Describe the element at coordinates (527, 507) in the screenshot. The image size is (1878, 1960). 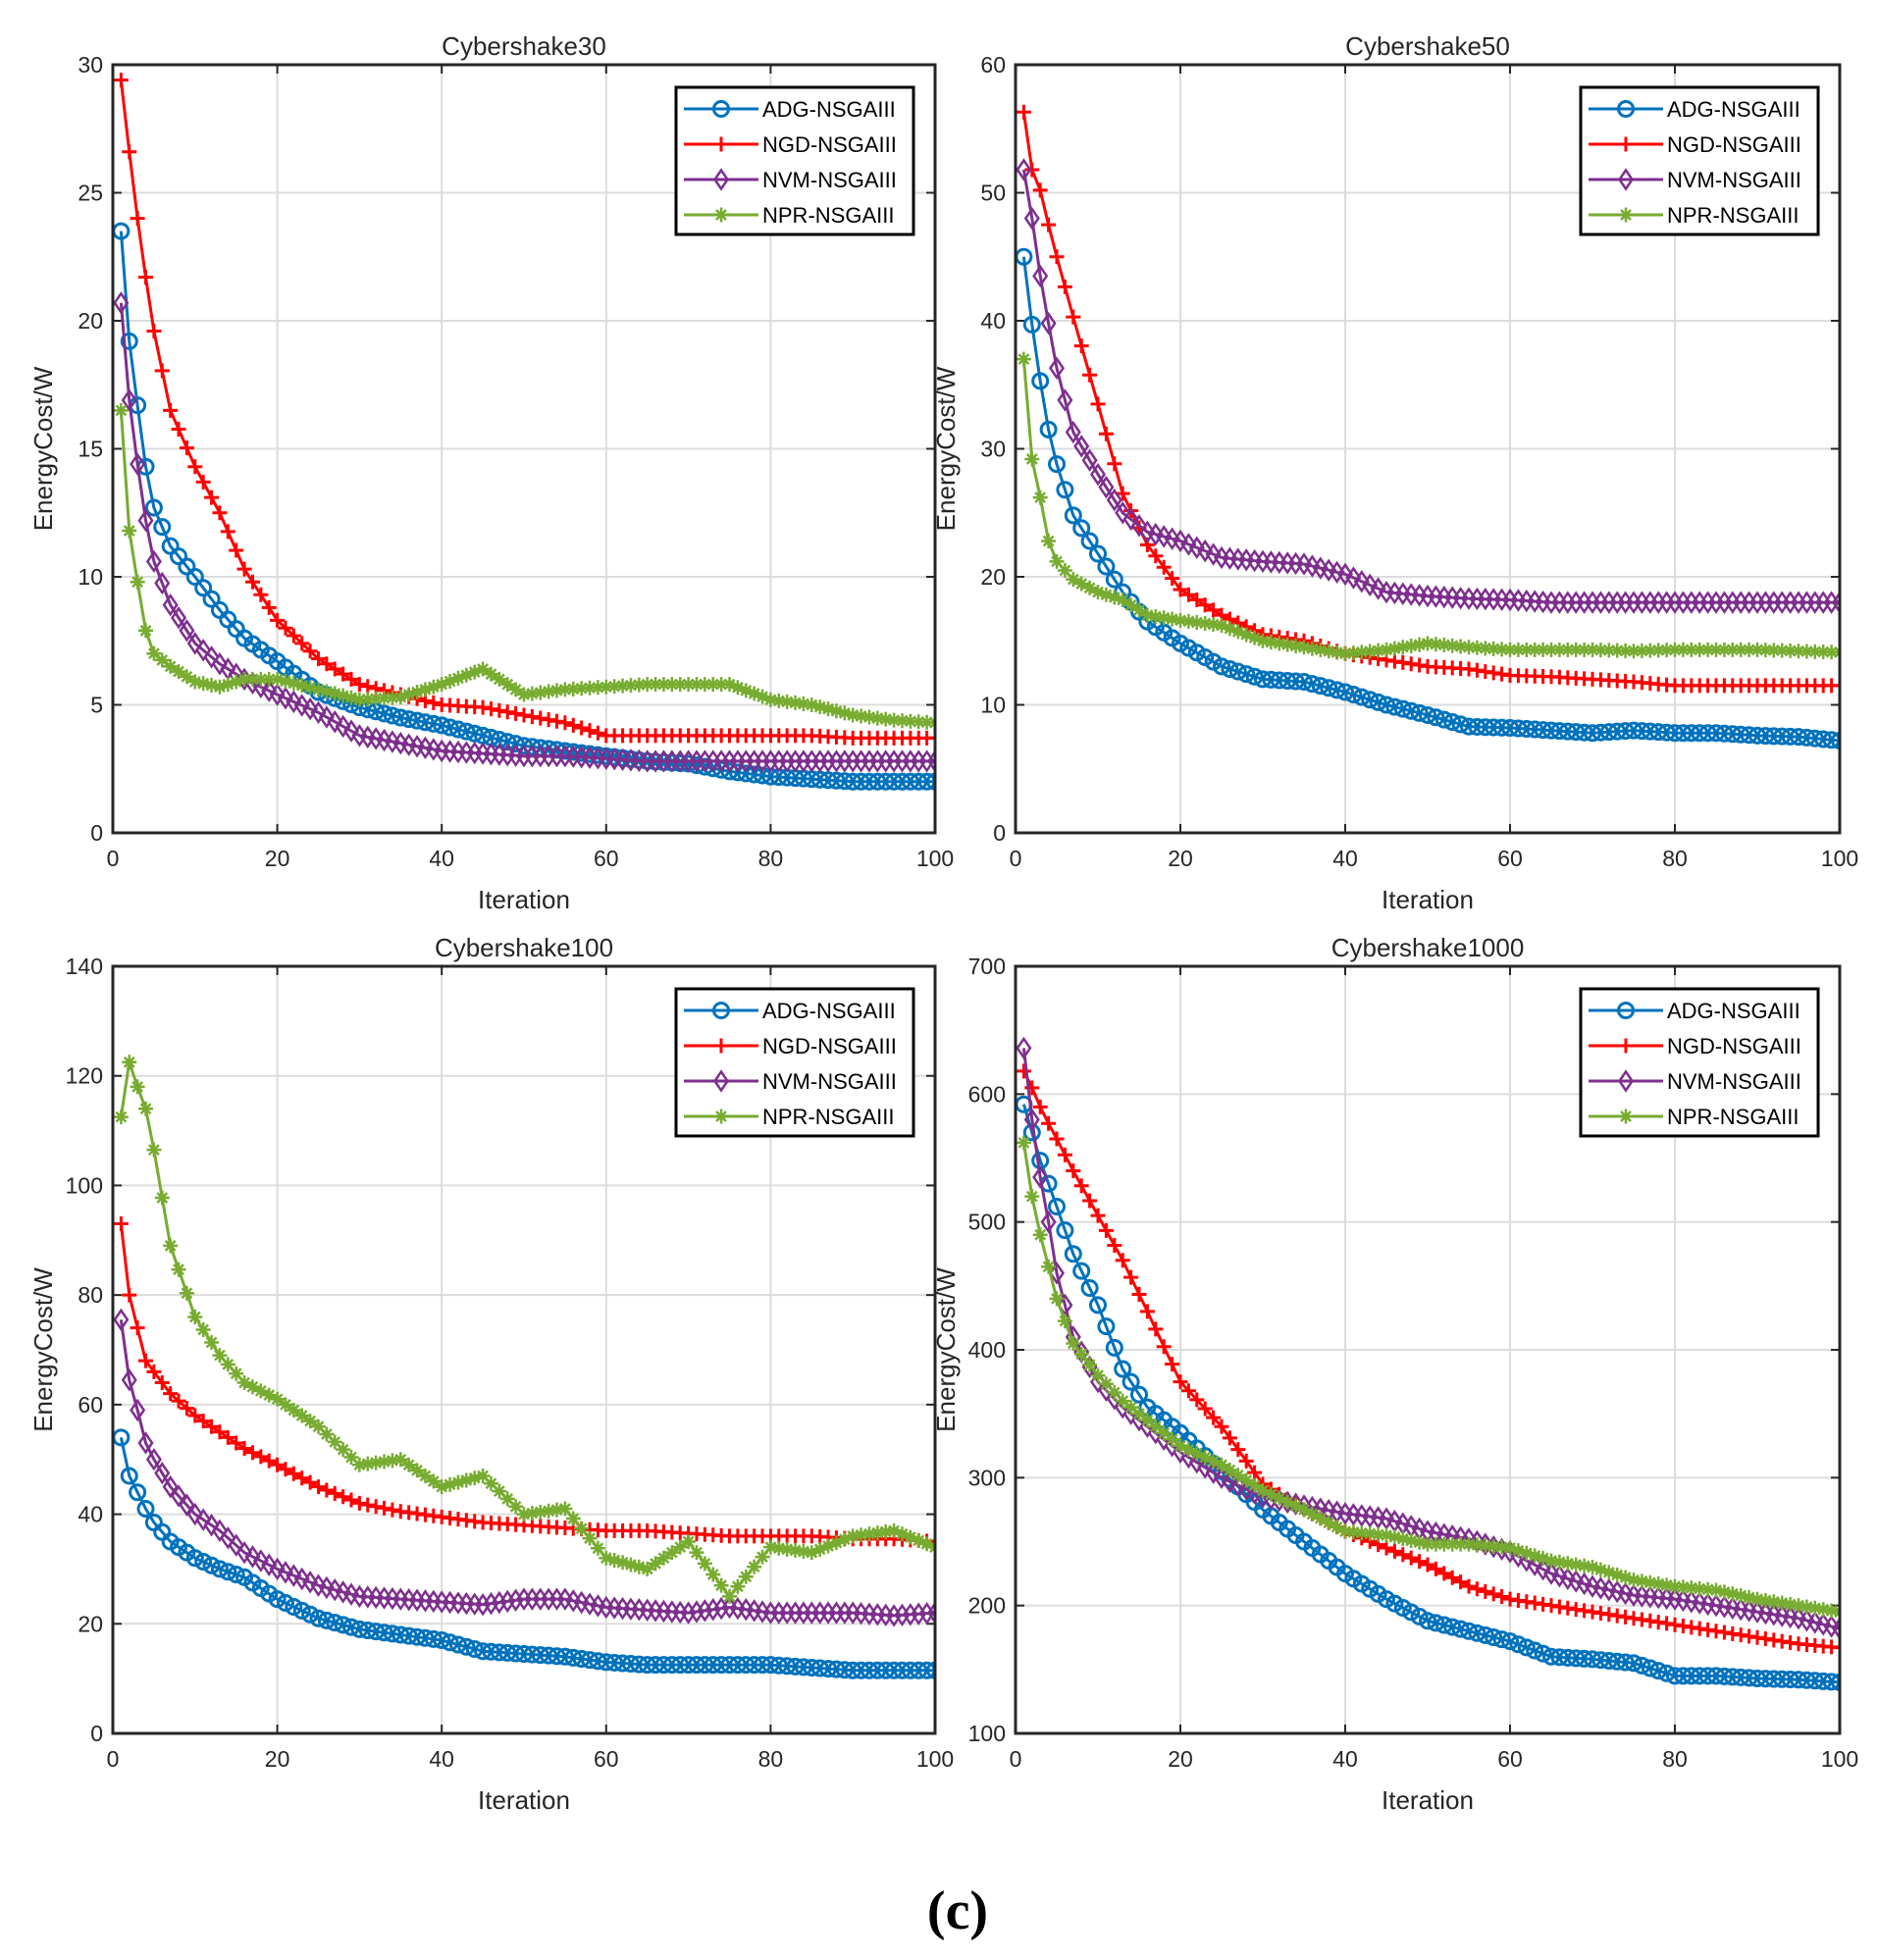
I see `series-line` at that location.